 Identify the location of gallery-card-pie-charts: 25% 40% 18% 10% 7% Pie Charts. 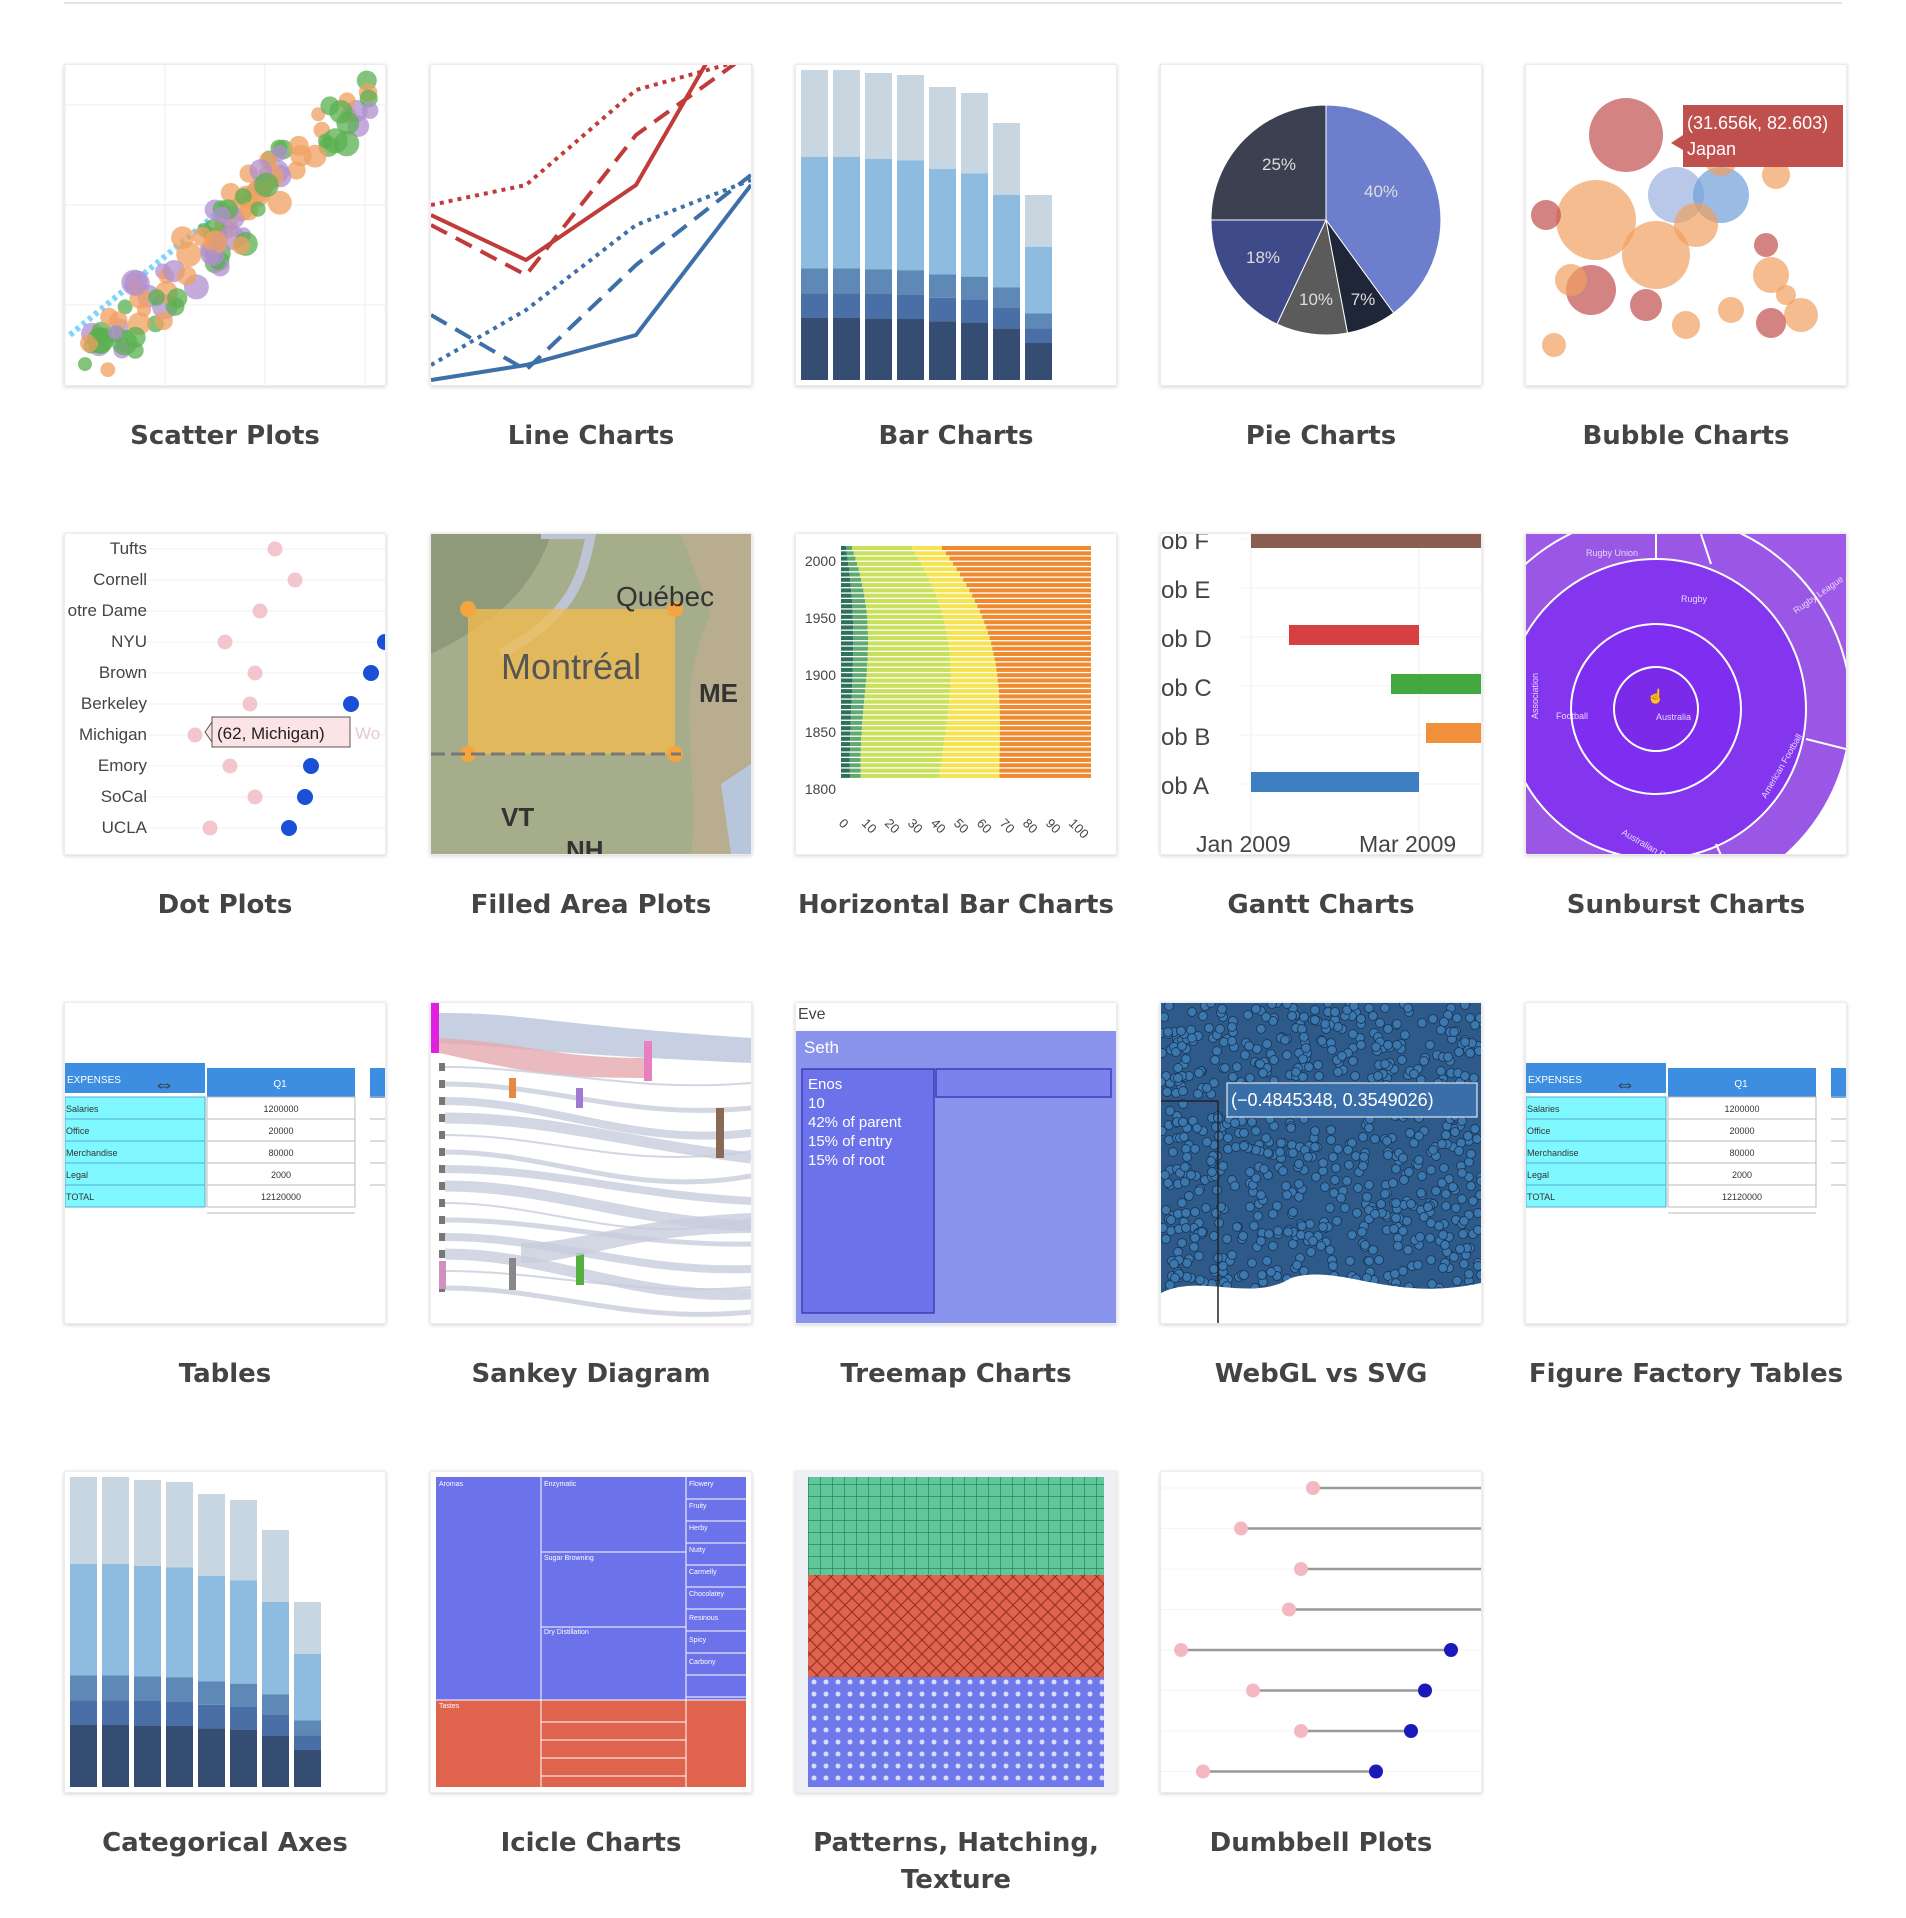
(1321, 259).